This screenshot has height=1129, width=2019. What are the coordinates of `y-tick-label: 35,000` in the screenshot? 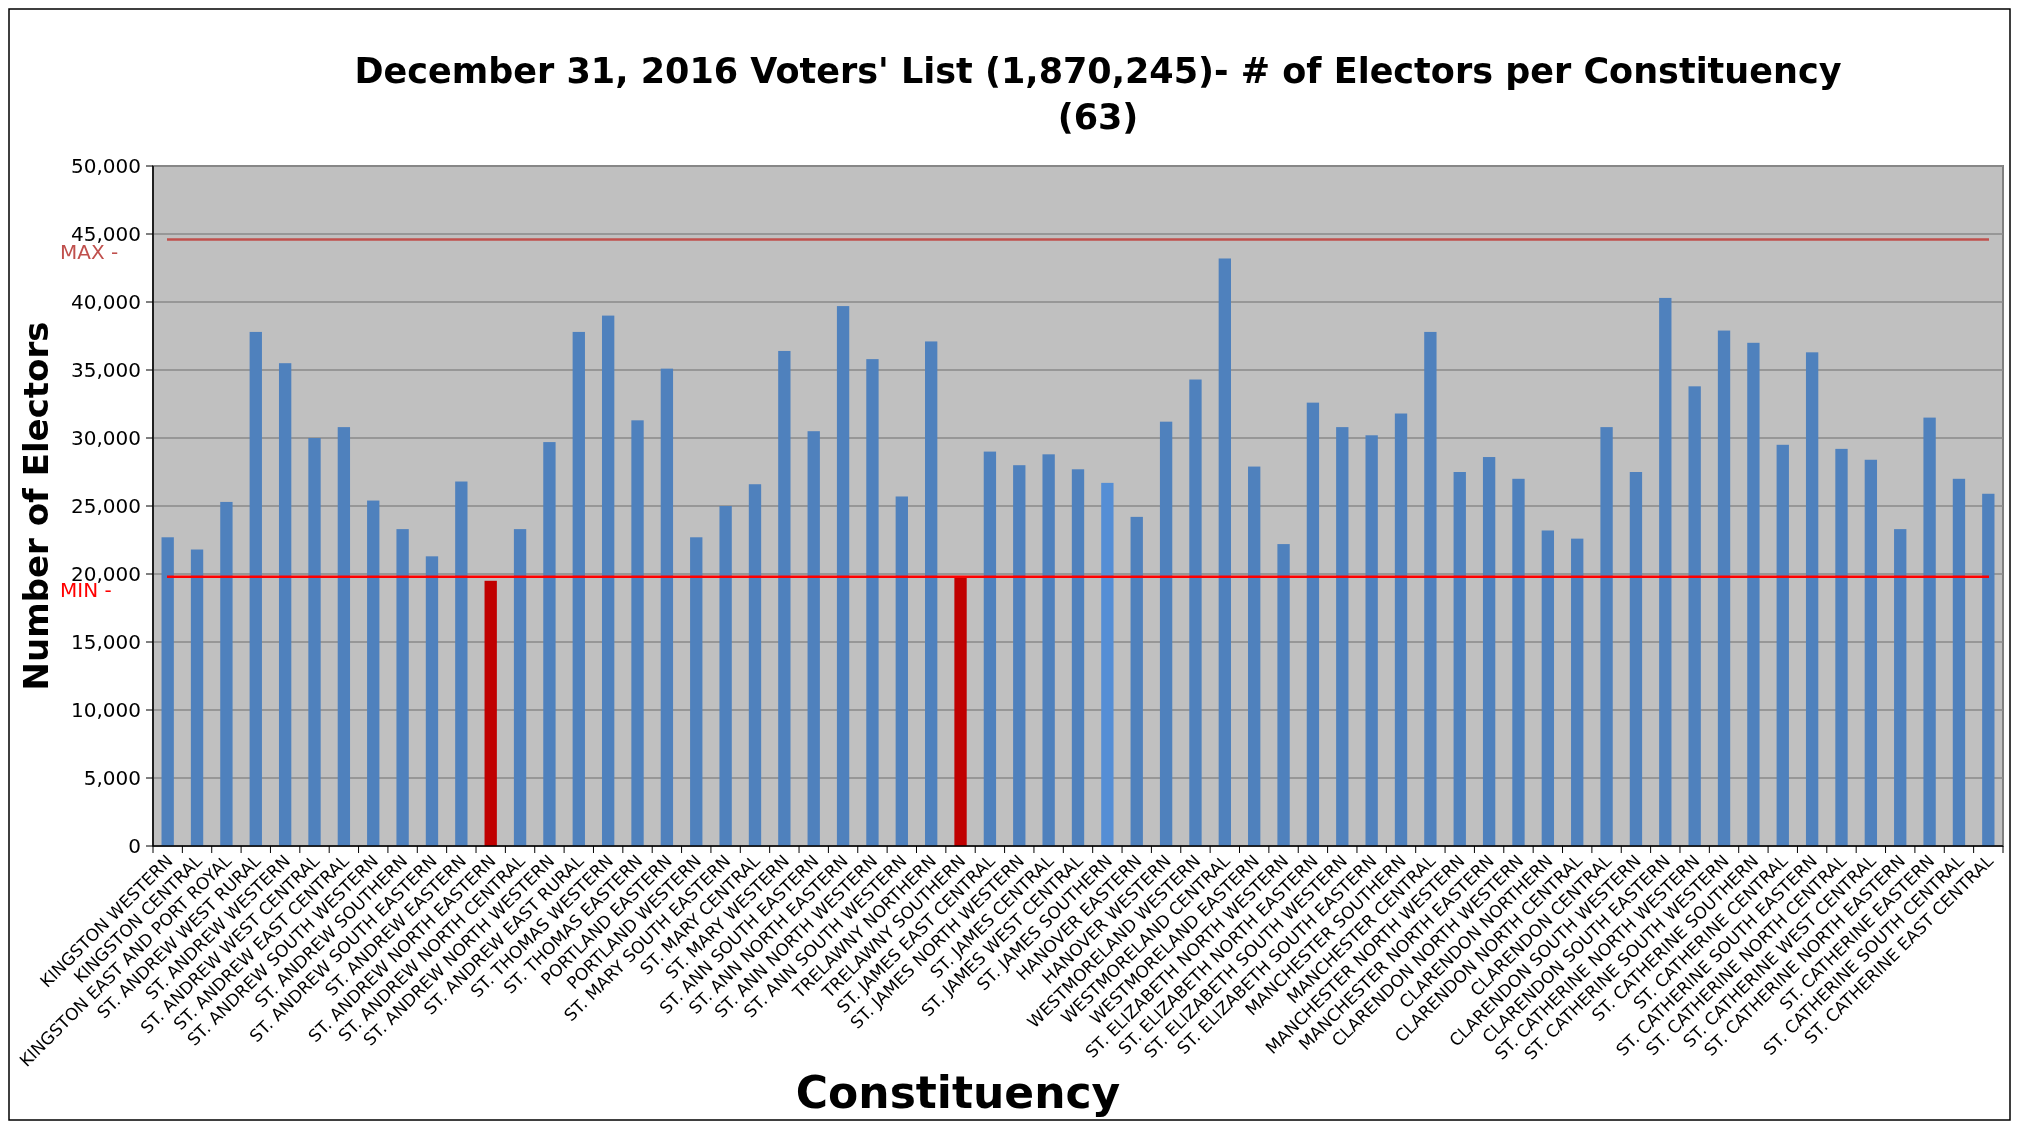 It's located at (106, 370).